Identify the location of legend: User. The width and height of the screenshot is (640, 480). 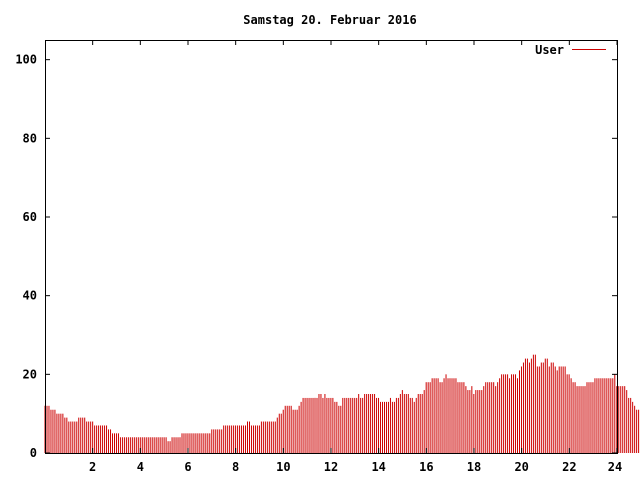
(570, 50).